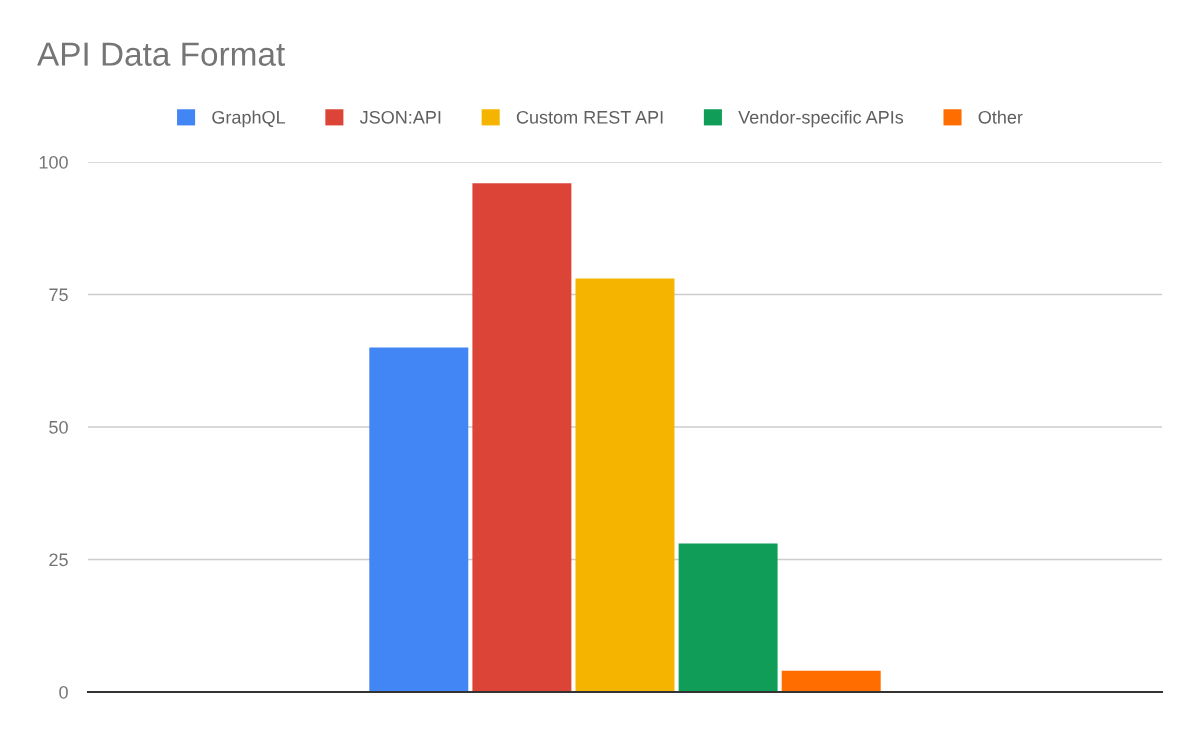  I want to click on y-tick-label: 75, so click(58, 295).